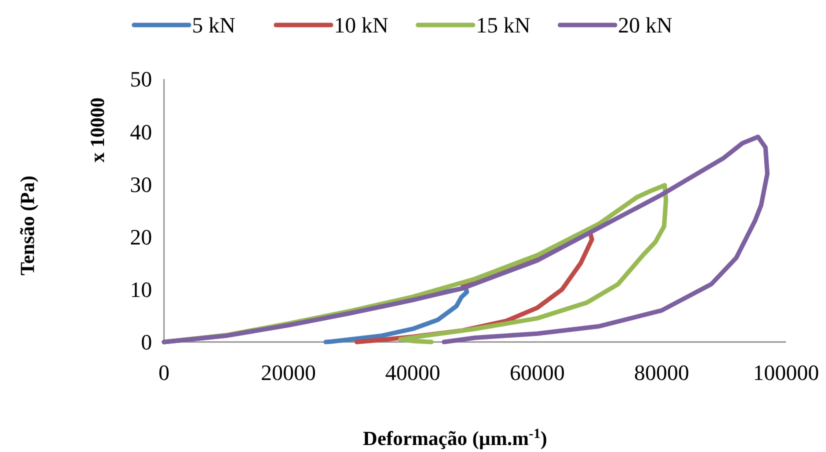 The height and width of the screenshot is (452, 826). What do you see at coordinates (28, 226) in the screenshot?
I see `y-axis-title: Tensão (Pa)` at bounding box center [28, 226].